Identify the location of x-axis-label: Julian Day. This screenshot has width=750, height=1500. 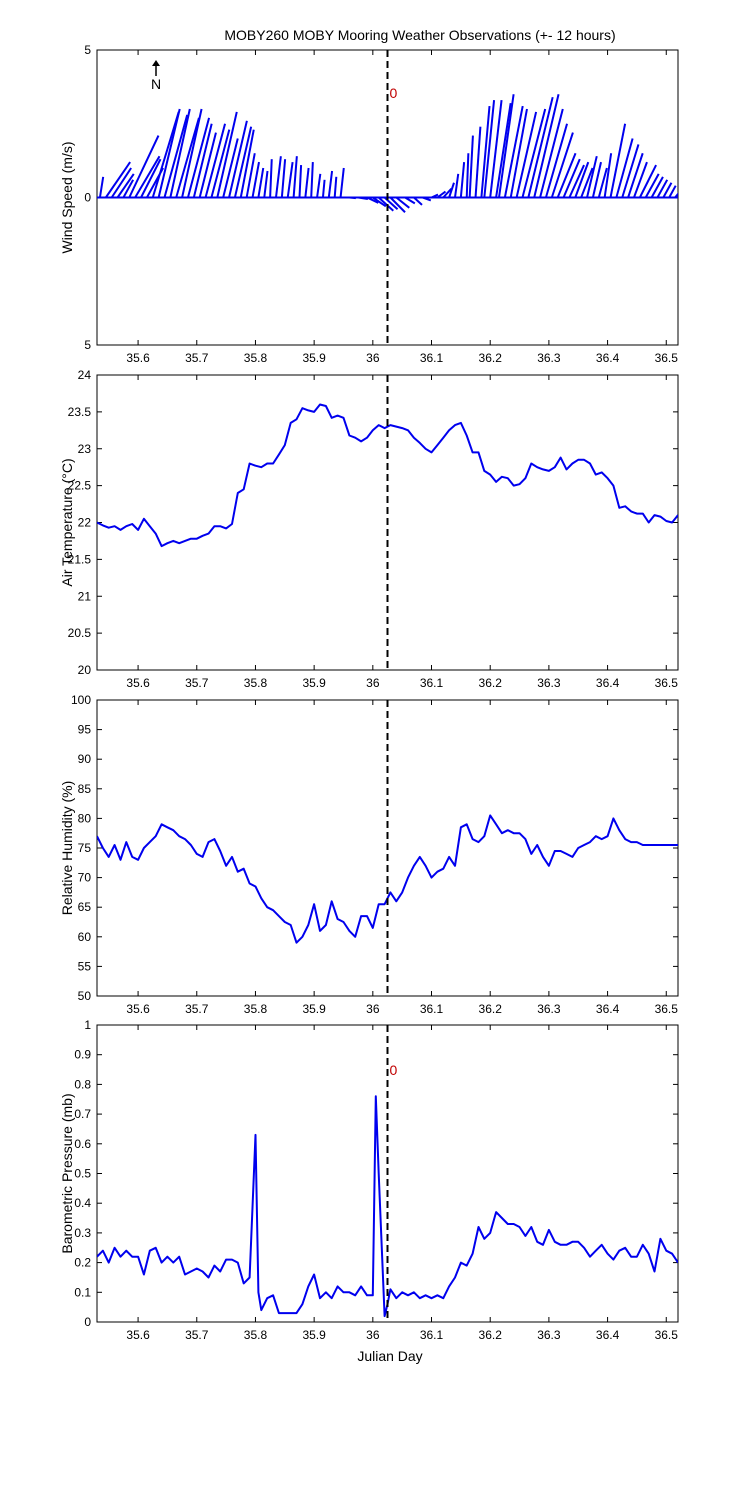
(389, 1356).